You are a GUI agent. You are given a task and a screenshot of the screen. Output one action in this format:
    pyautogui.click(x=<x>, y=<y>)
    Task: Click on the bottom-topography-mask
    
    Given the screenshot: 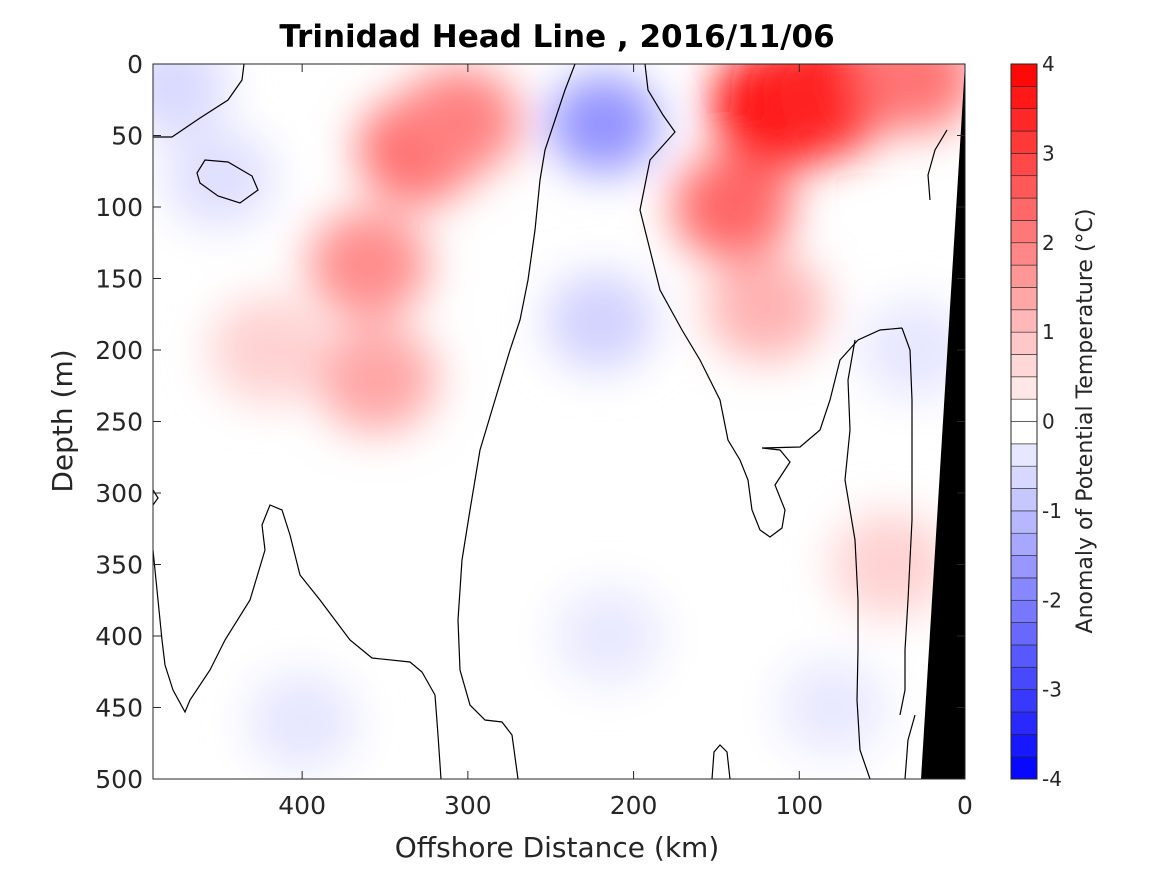 What is the action you would take?
    pyautogui.click(x=943, y=421)
    